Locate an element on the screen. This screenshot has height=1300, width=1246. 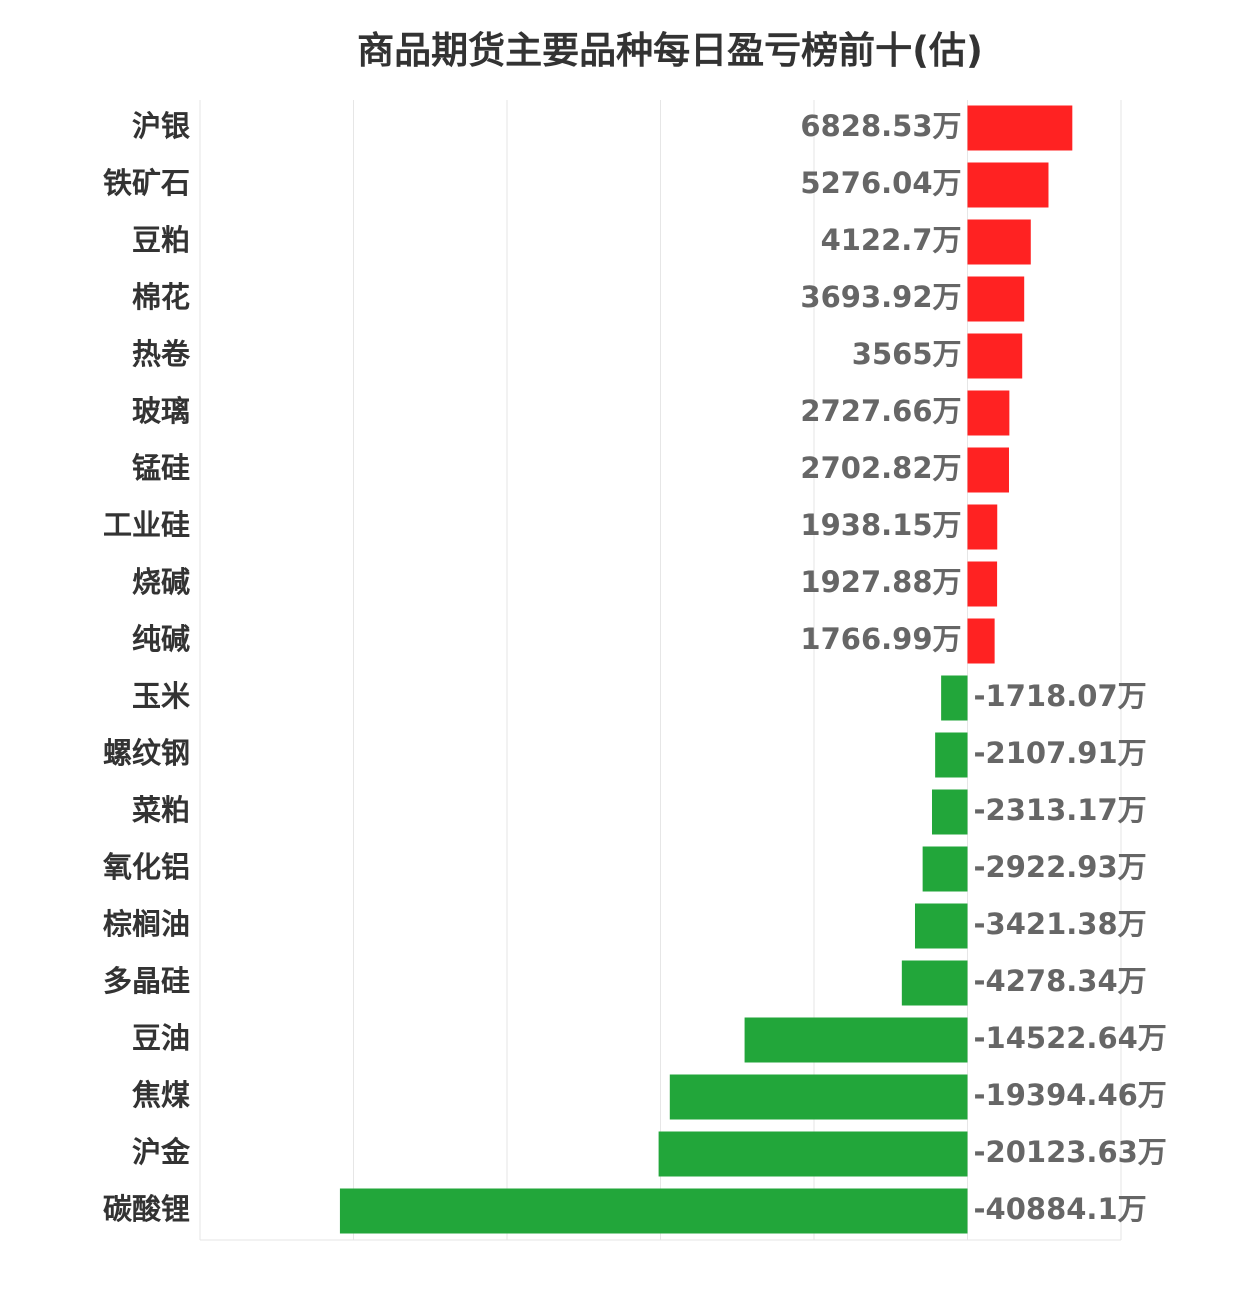
value-label: -2313.17万 is located at coordinates (1060, 810).